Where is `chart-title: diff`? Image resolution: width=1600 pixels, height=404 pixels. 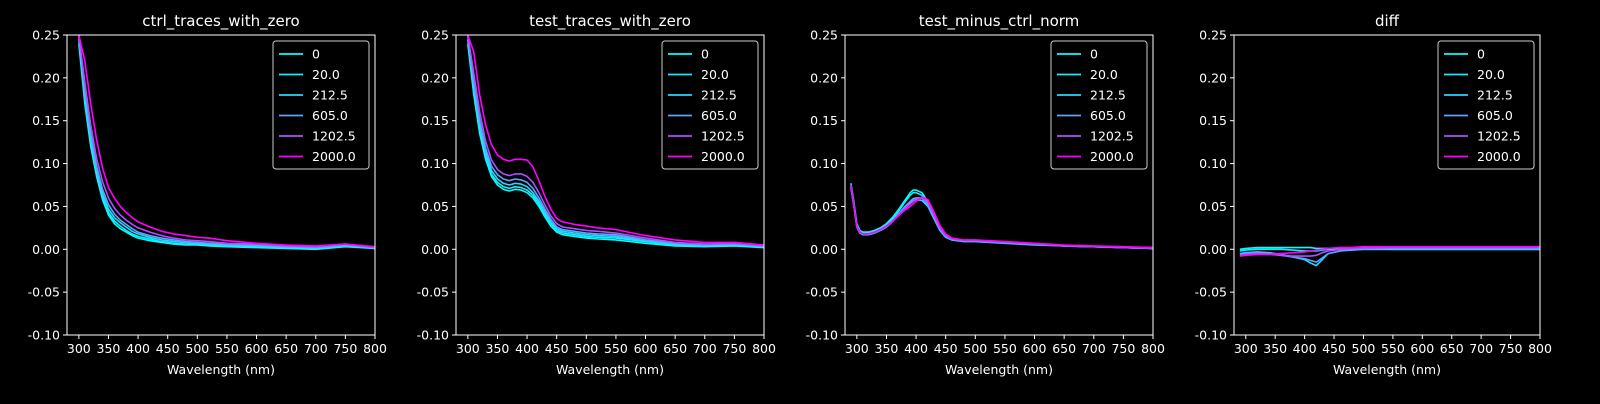
chart-title: diff is located at coordinates (1387, 21).